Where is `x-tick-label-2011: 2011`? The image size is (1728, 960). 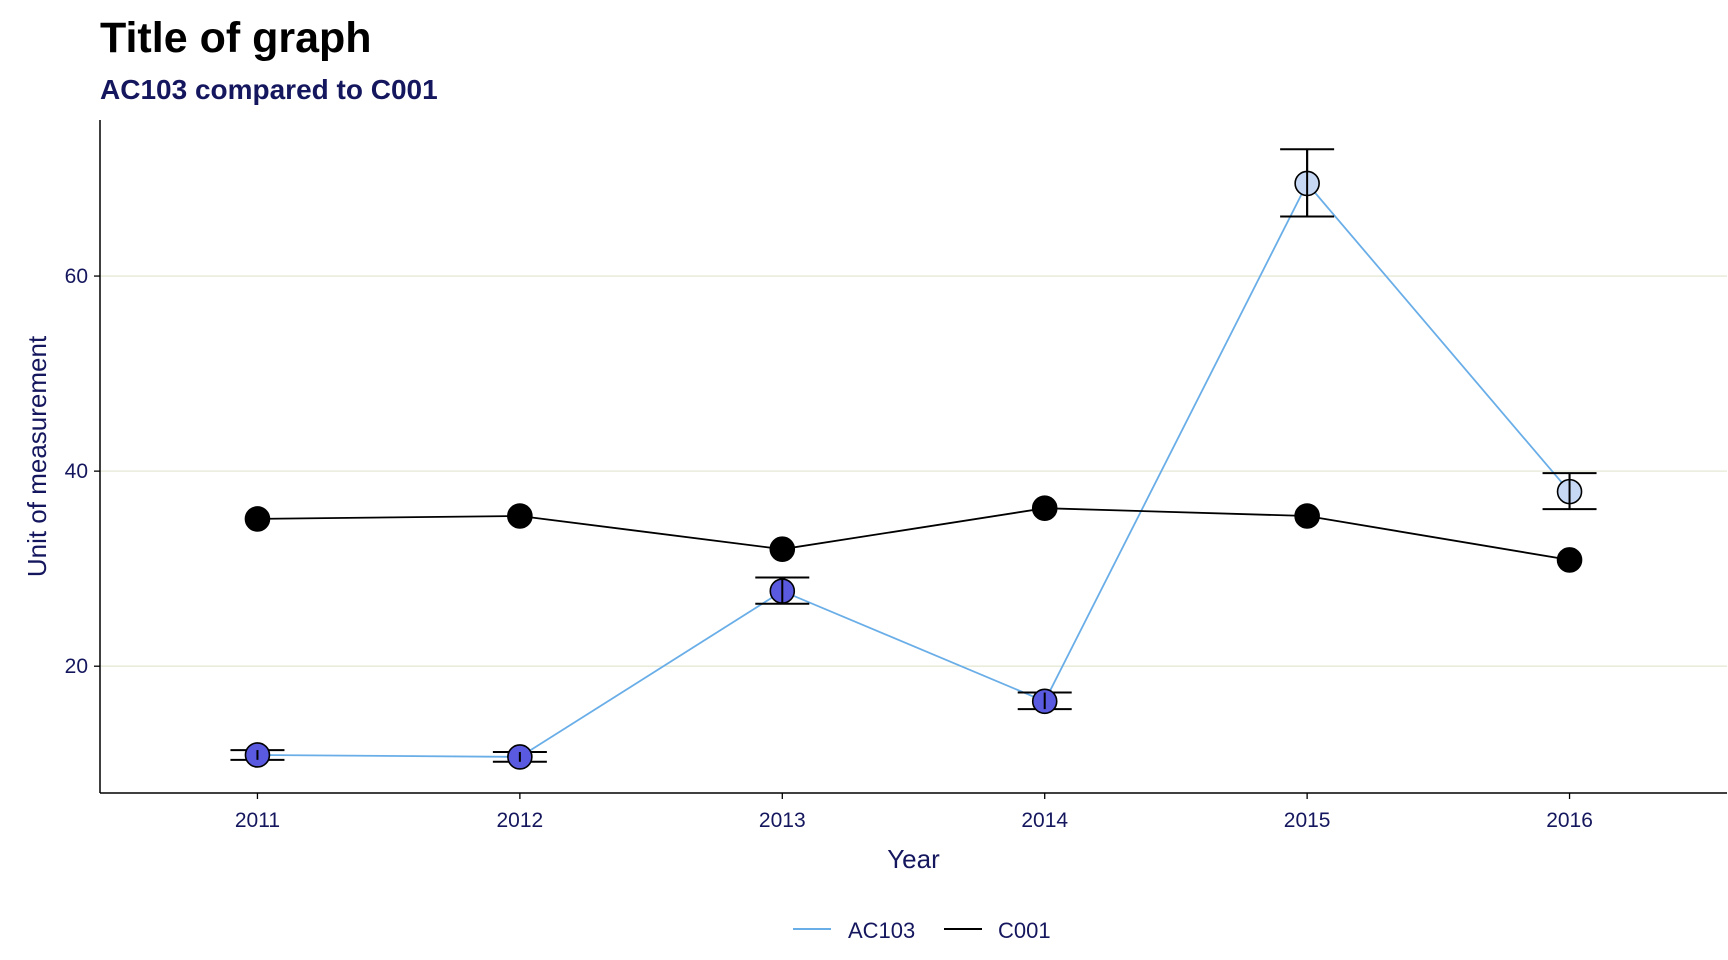 x-tick-label-2011: 2011 is located at coordinates (257, 820).